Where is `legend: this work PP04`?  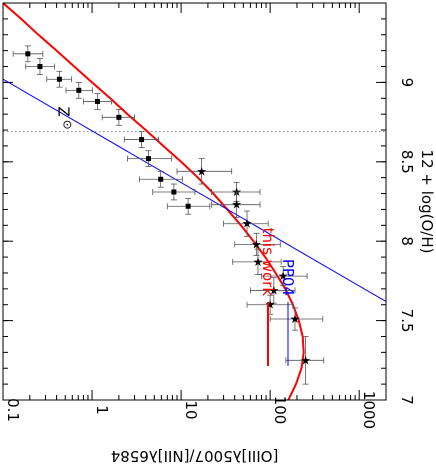 legend: this work PP04 is located at coordinates (278, 297).